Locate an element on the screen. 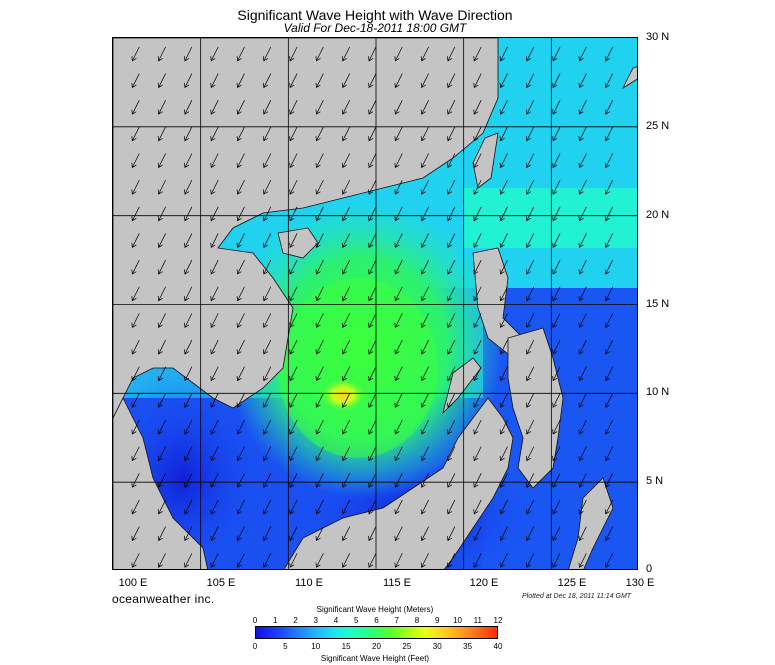 The width and height of the screenshot is (775, 665). colorbar-meter-tick: 11 is located at coordinates (477, 620).